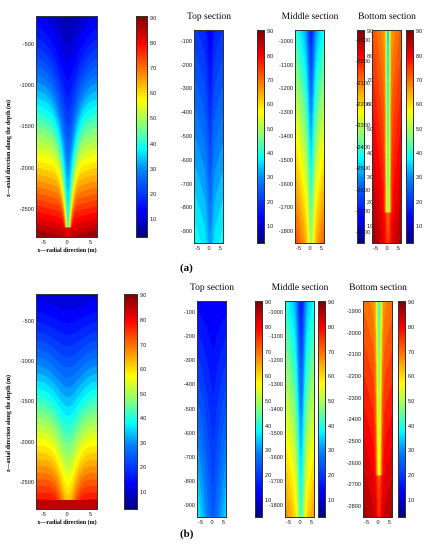 Image resolution: width=424 pixels, height=550 pixels. Describe the element at coordinates (268, 303) in the screenshot. I see `fig-b-top-colorbar-tick: 90` at that location.